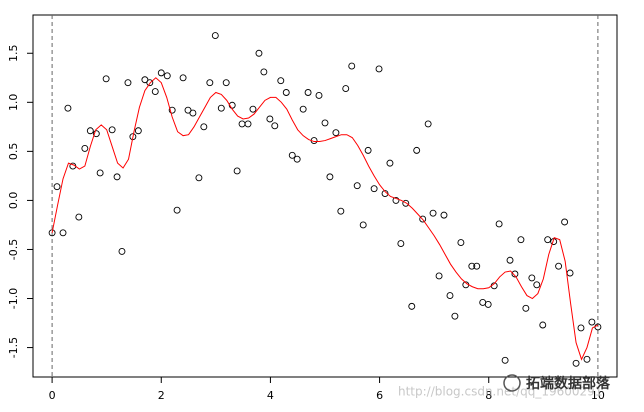 The image size is (644, 412). Describe the element at coordinates (13, 298) in the screenshot. I see `y-tick-label: -1.0` at that location.